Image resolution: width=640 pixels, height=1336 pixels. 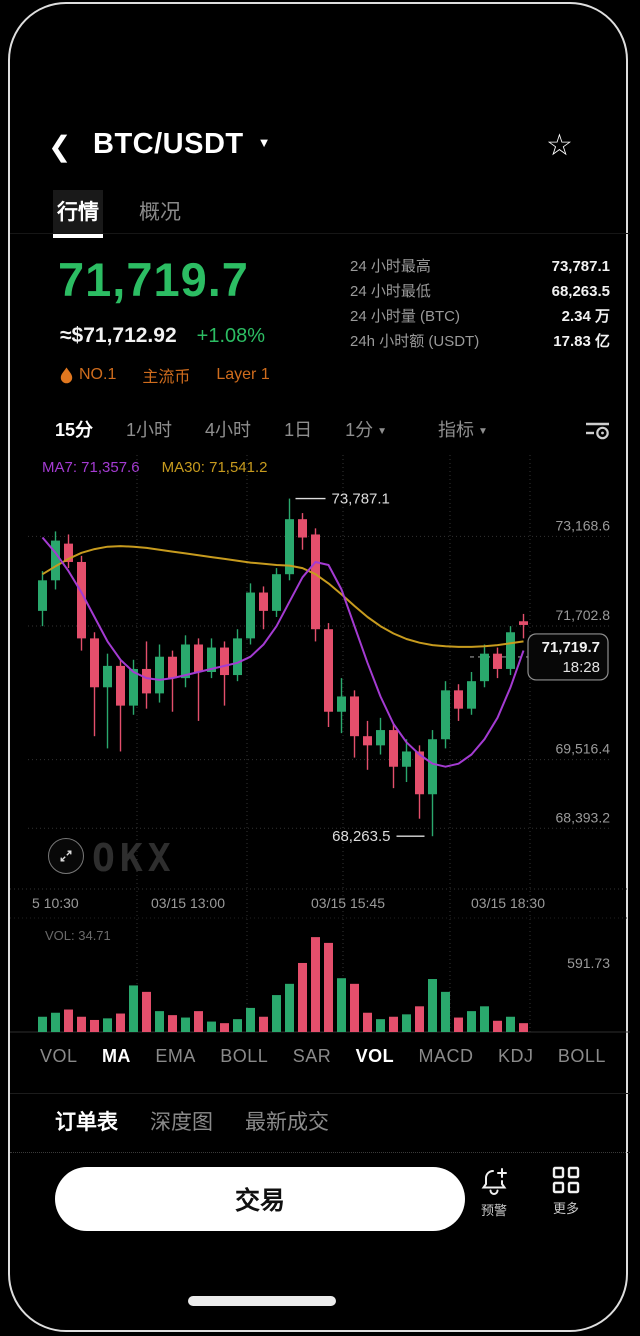 I want to click on x-axis-tick: 03/15 15:45, so click(x=348, y=903).